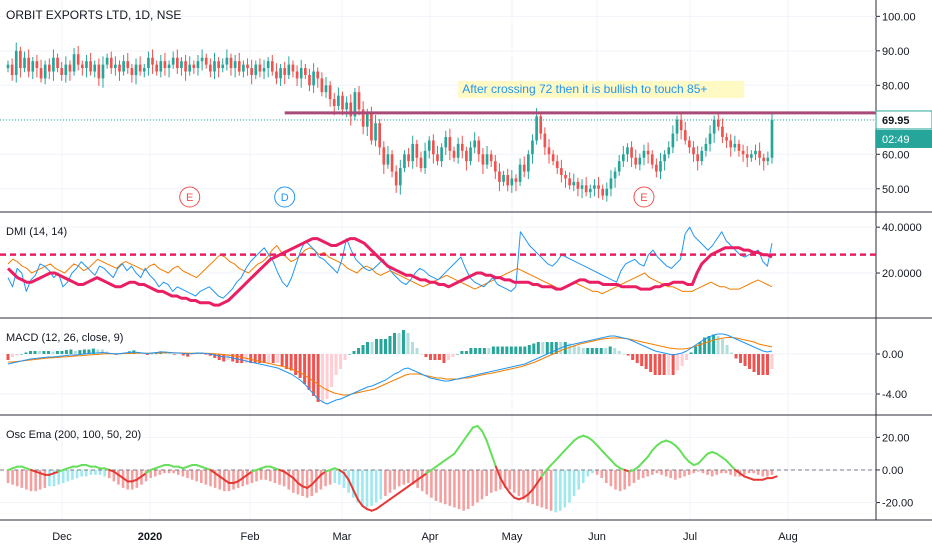 This screenshot has height=550, width=932. Describe the element at coordinates (390, 367) in the screenshot. I see `macd-pane` at that location.